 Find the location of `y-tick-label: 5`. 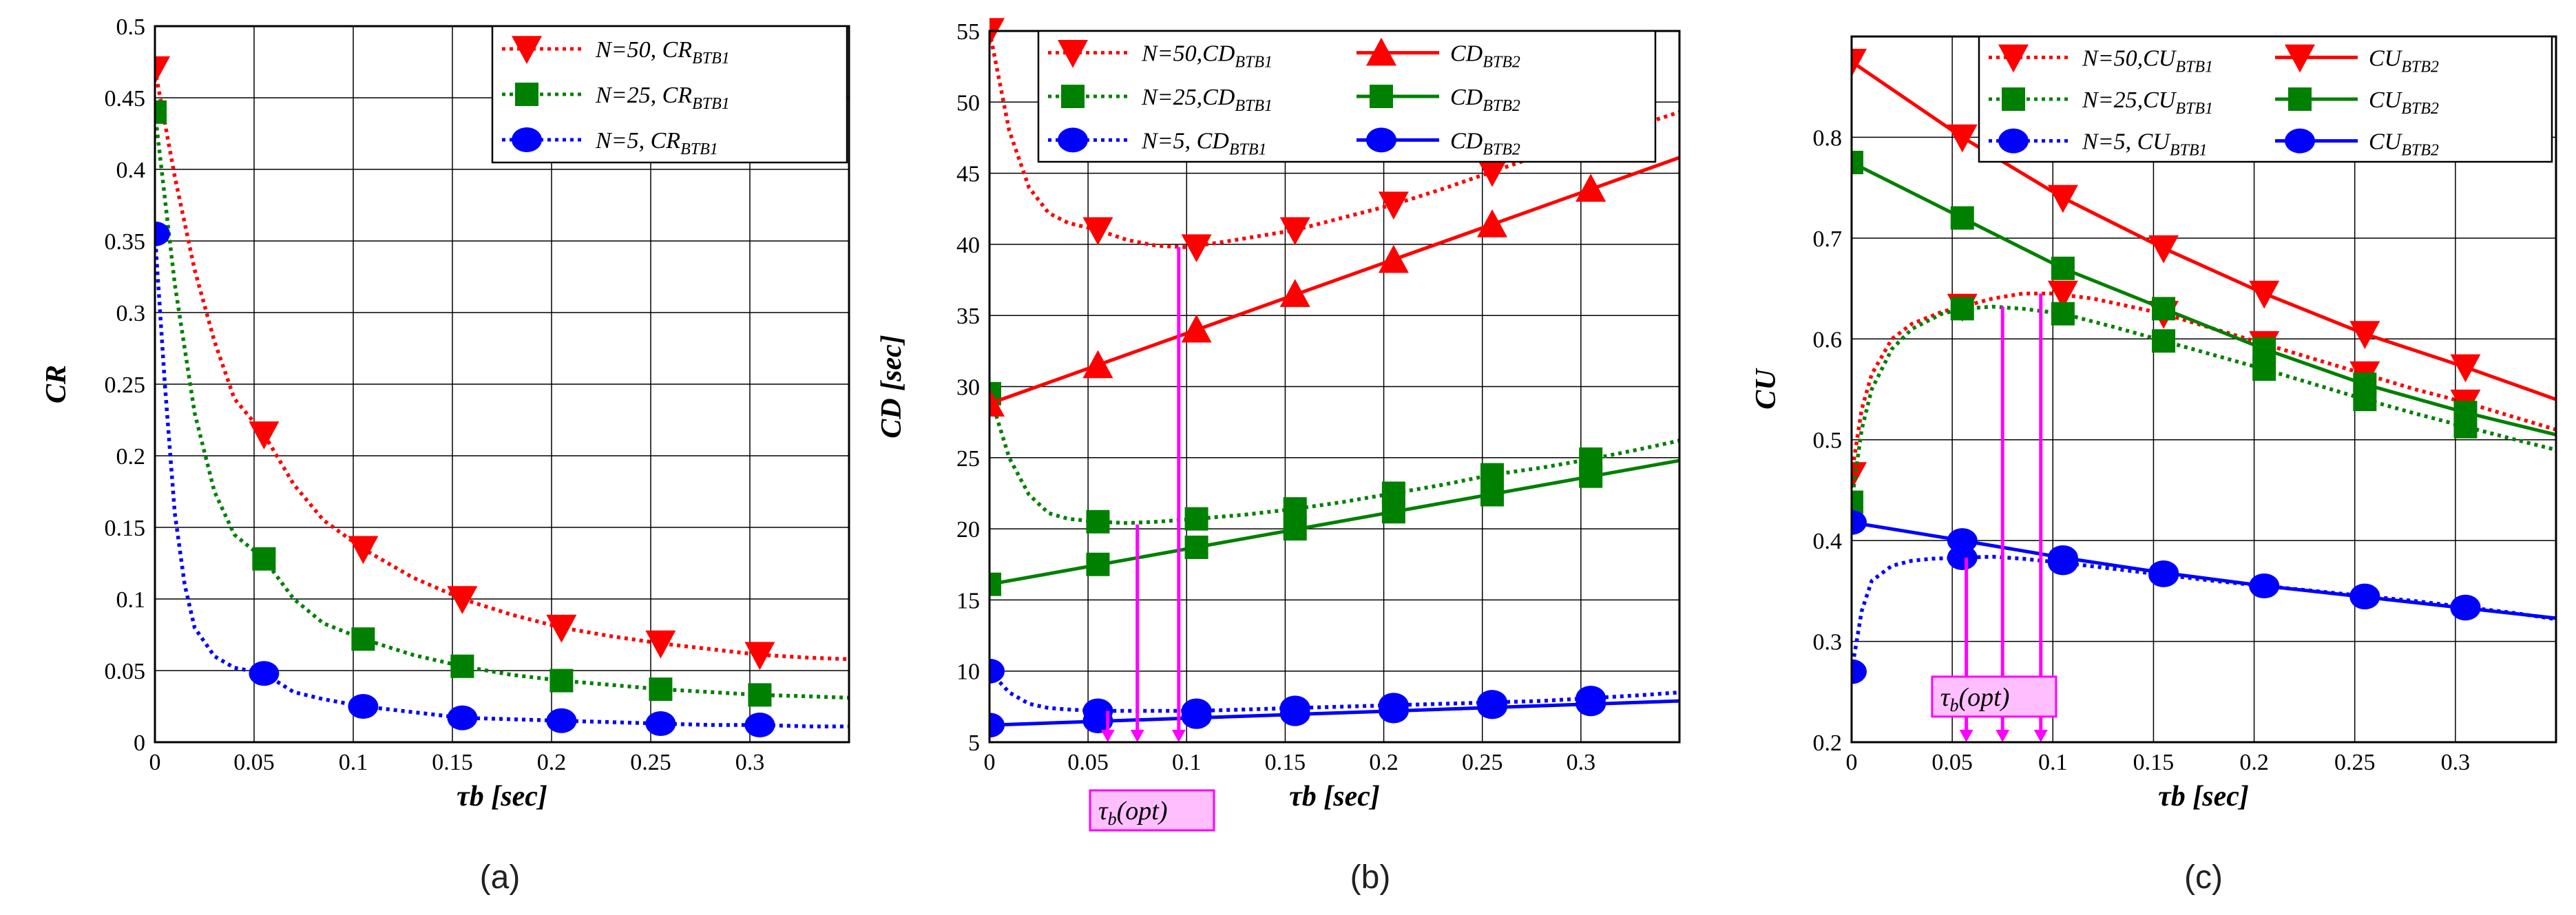

y-tick-label: 5 is located at coordinates (974, 743).